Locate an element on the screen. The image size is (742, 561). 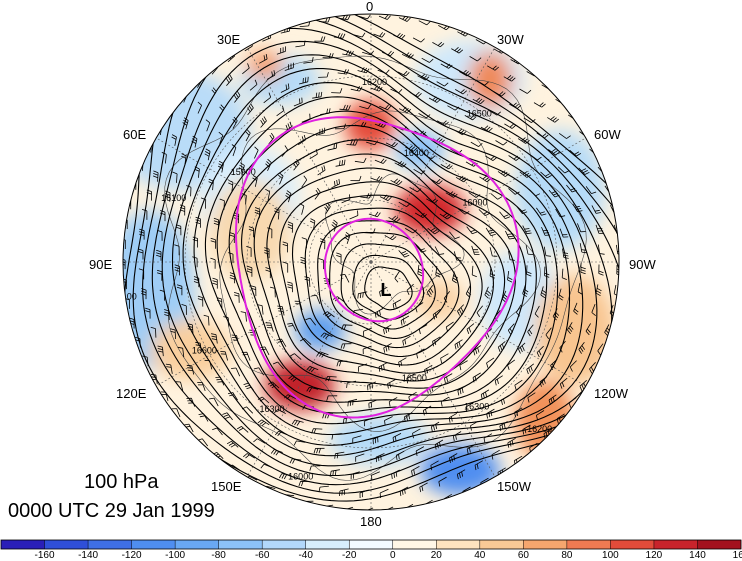
lon-label-90e: 90E is located at coordinates (101, 264).